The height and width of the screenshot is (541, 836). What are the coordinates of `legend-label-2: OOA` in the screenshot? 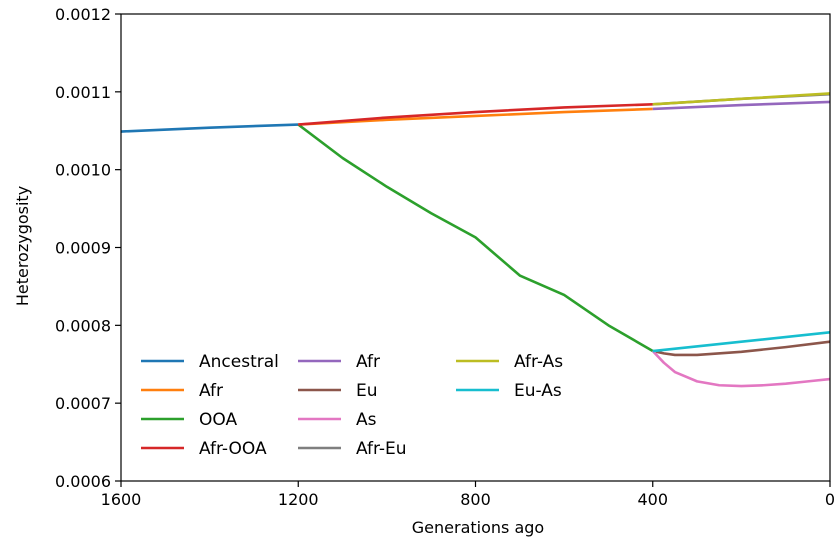 It's located at (218, 420).